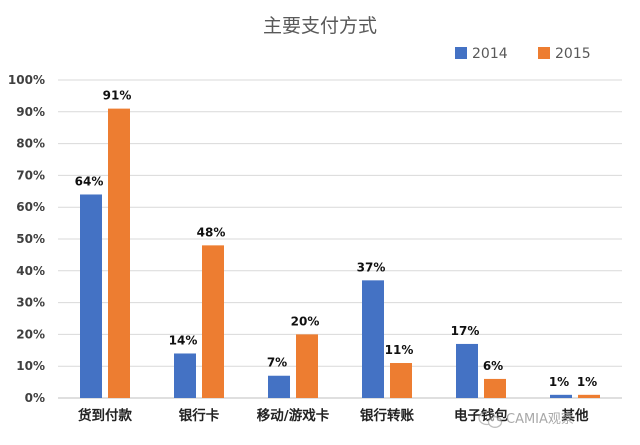 The height and width of the screenshot is (445, 640). I want to click on ytick-label: 0%, so click(35, 398).